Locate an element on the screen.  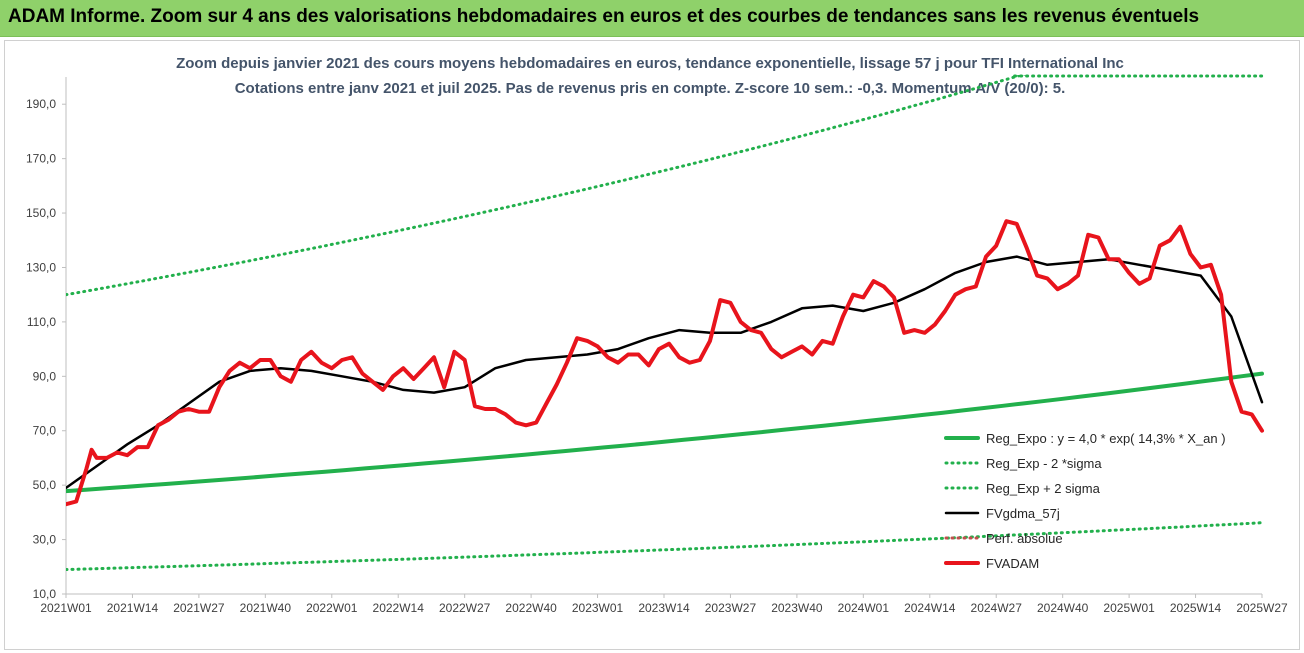
legend-label: FVgdma_57j is located at coordinates (1023, 513).